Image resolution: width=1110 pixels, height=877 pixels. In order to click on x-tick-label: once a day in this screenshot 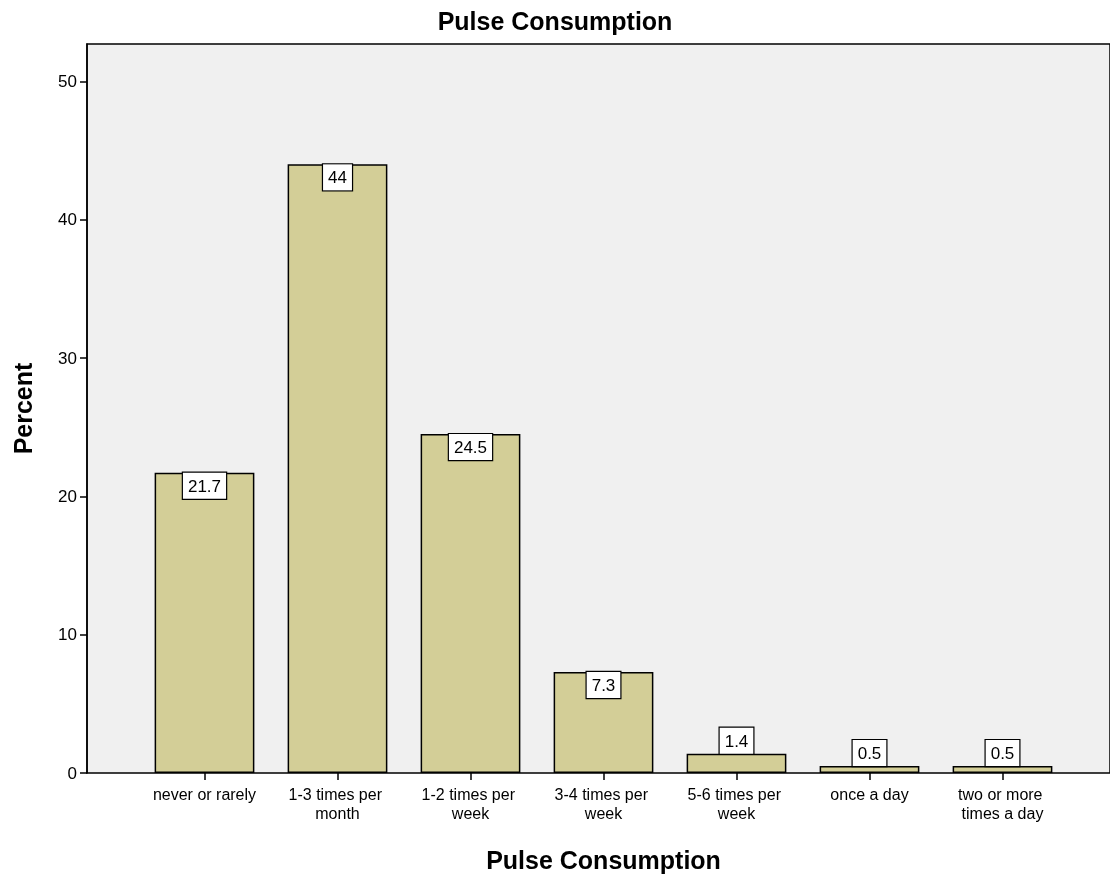, I will do `click(869, 794)`.